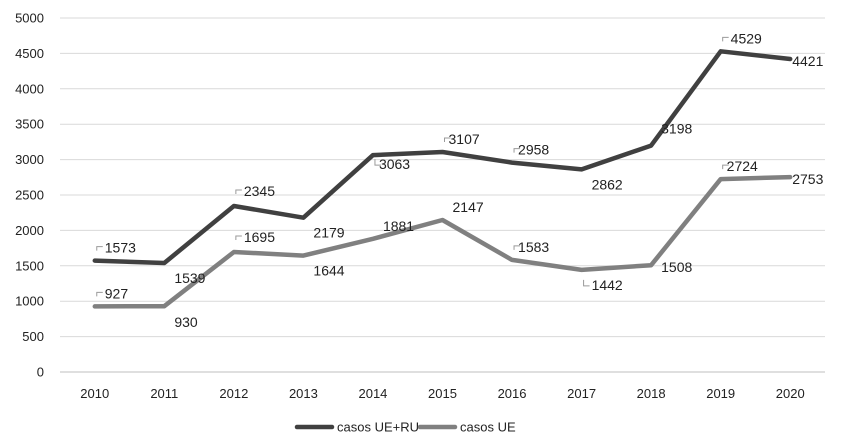  Describe the element at coordinates (372, 393) in the screenshot. I see `x-tick-label: 2014` at that location.